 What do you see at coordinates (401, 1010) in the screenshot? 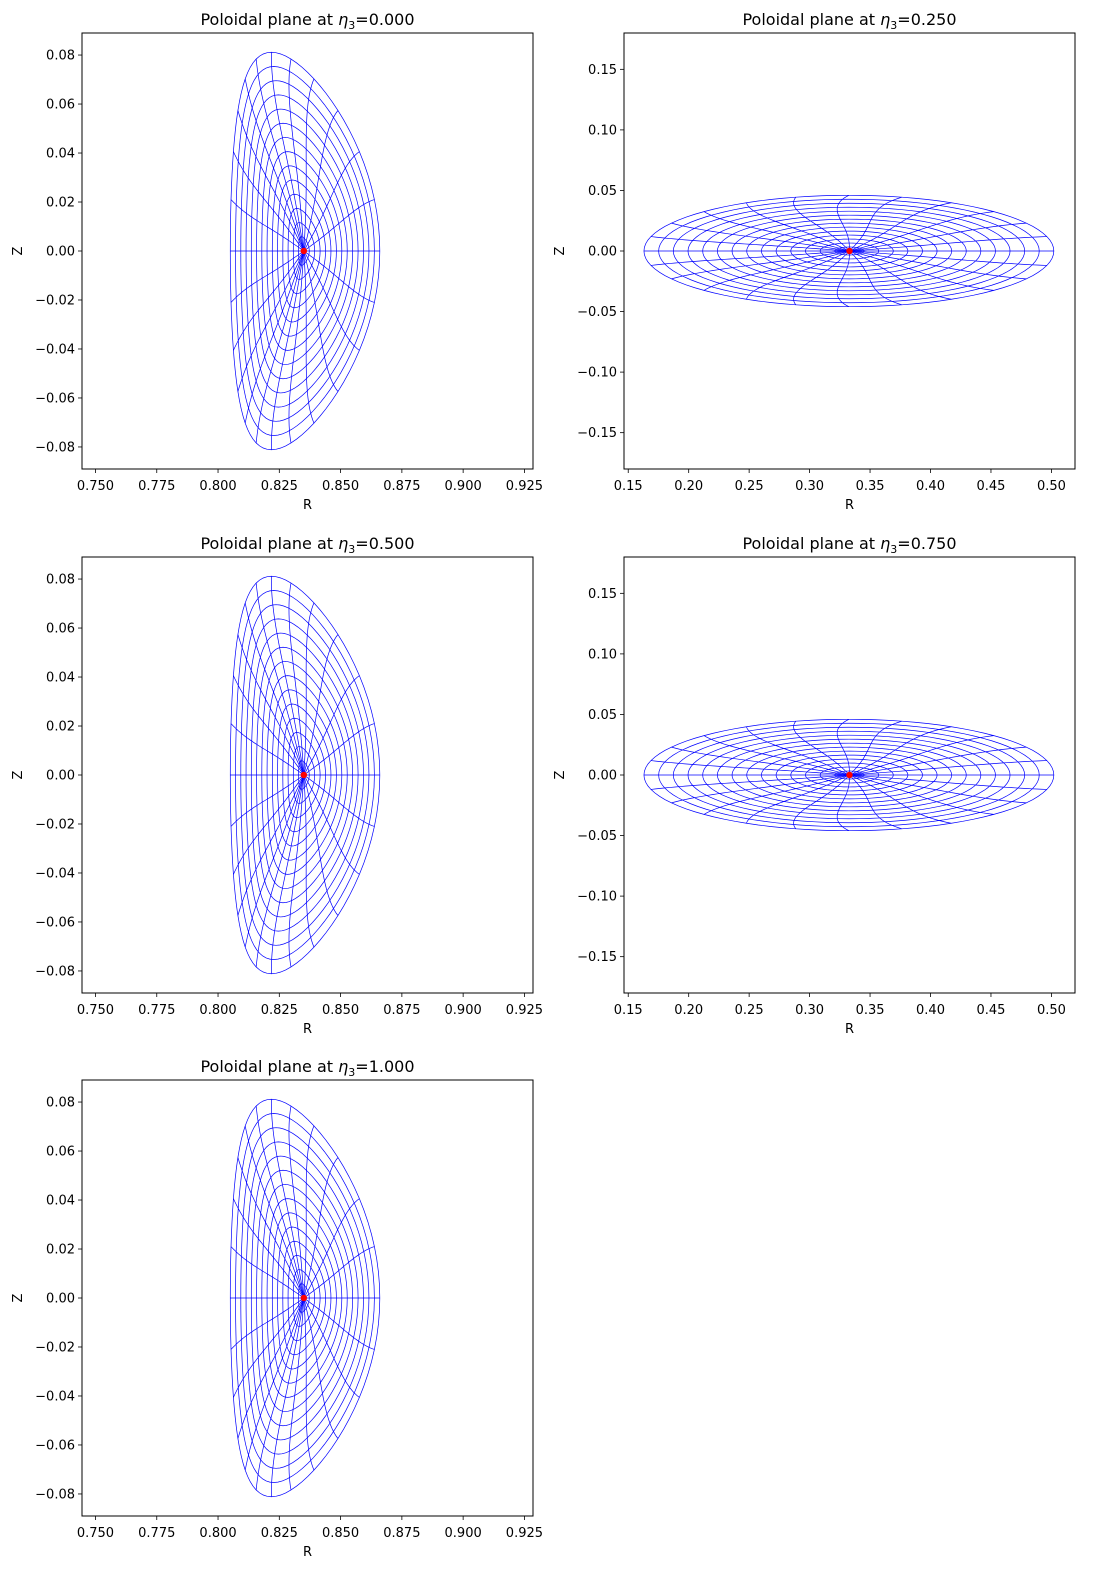
I see `x-tick-label: 0.875` at bounding box center [401, 1010].